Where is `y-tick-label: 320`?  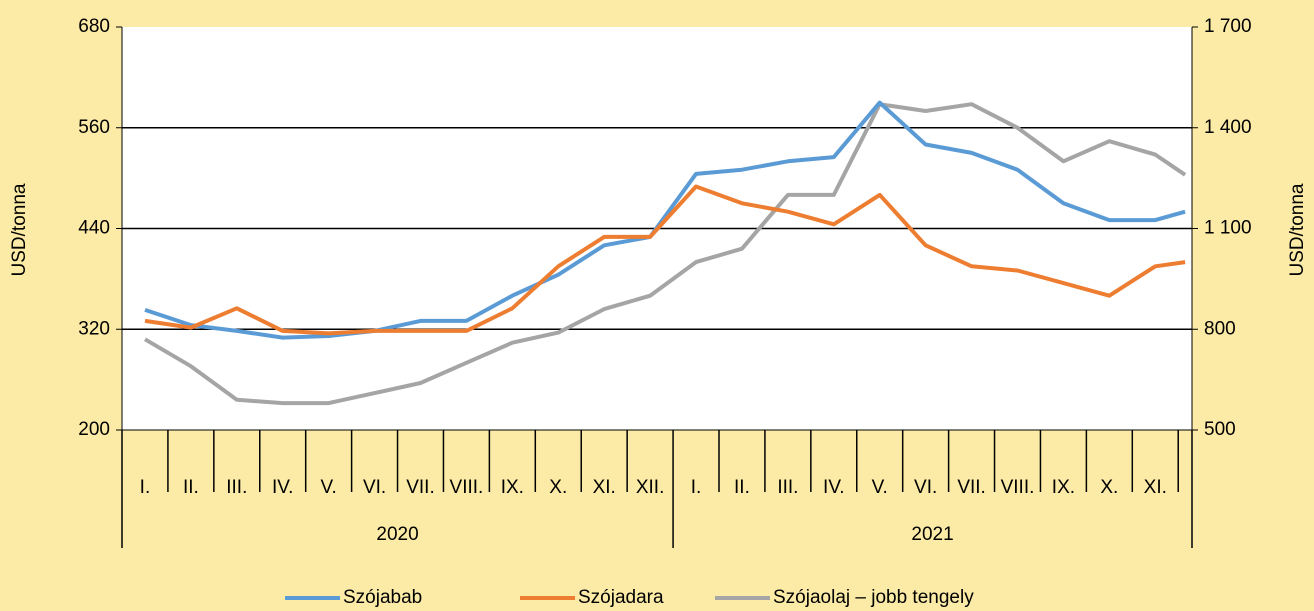
y-tick-label: 320 is located at coordinates (94, 328).